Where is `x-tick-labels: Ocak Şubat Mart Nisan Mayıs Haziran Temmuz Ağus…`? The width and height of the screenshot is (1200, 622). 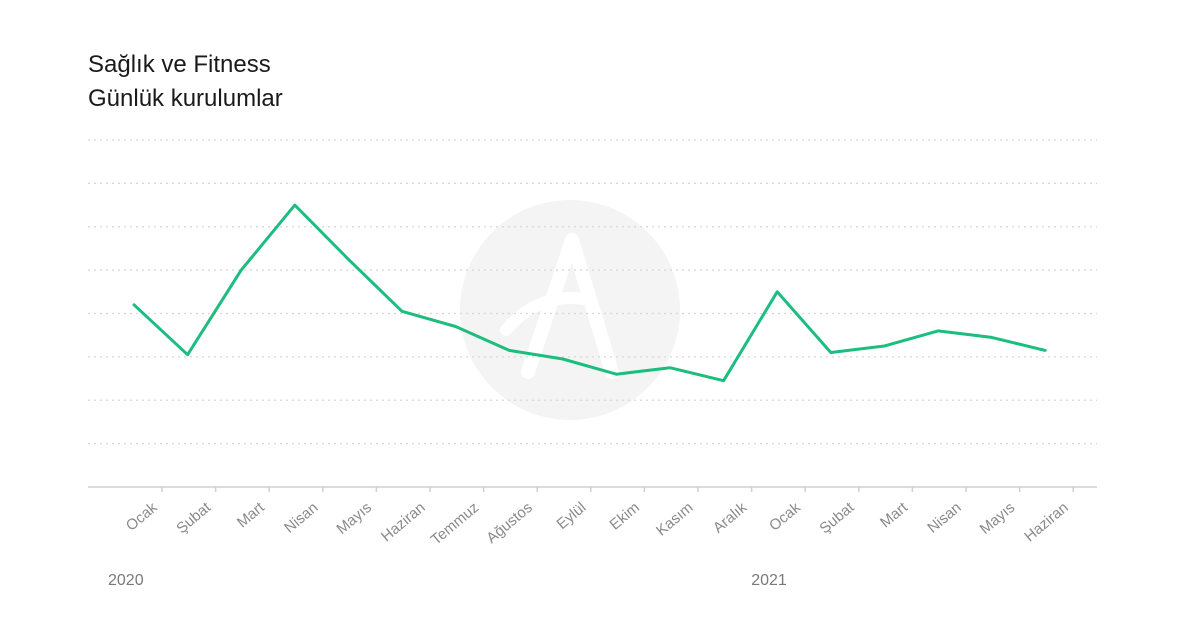
x-tick-labels: Ocak Şubat Mart Nisan Mayıs Haziran Temmuz Ağus… is located at coordinates (597, 524).